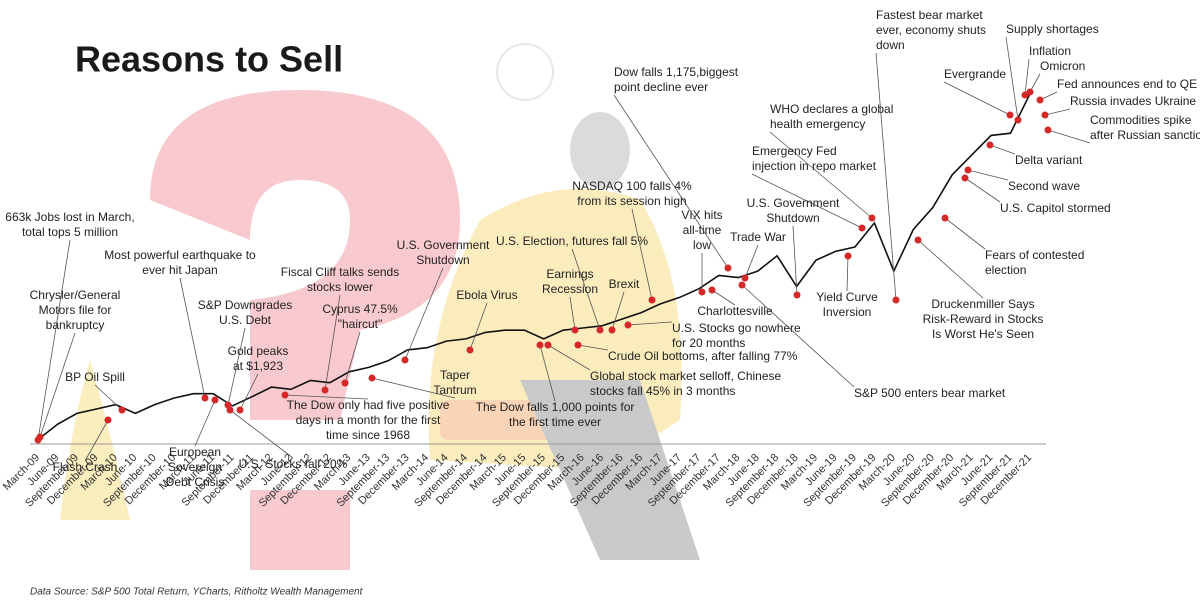  I want to click on annotation-text: bankruptcy, so click(75, 325).